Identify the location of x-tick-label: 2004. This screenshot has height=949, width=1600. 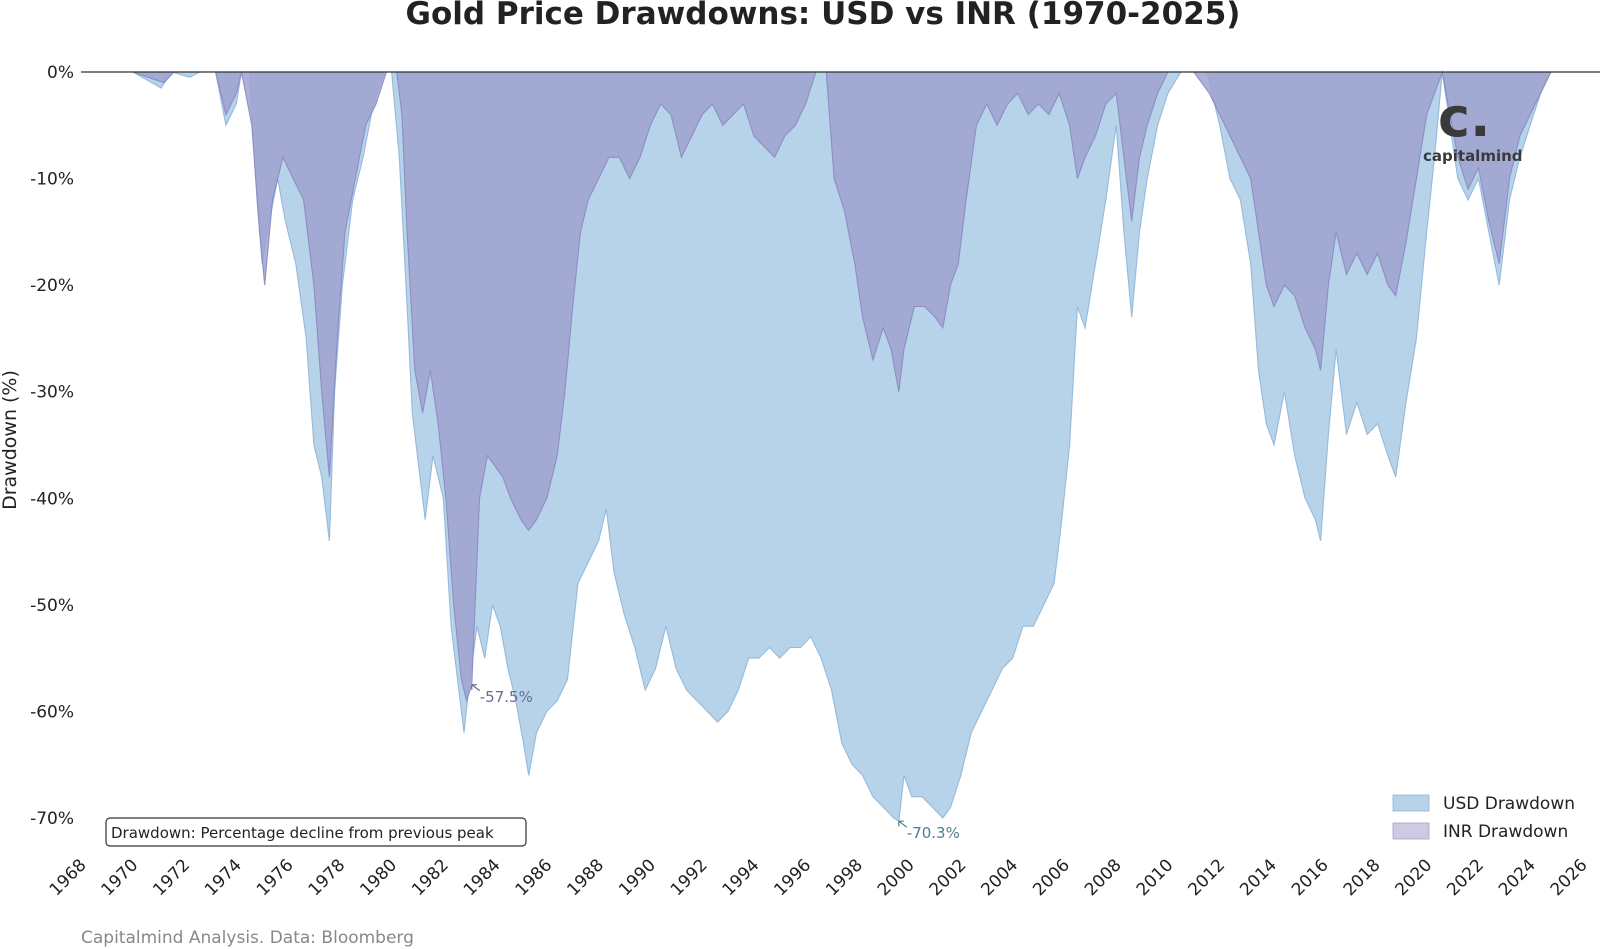
(999, 877).